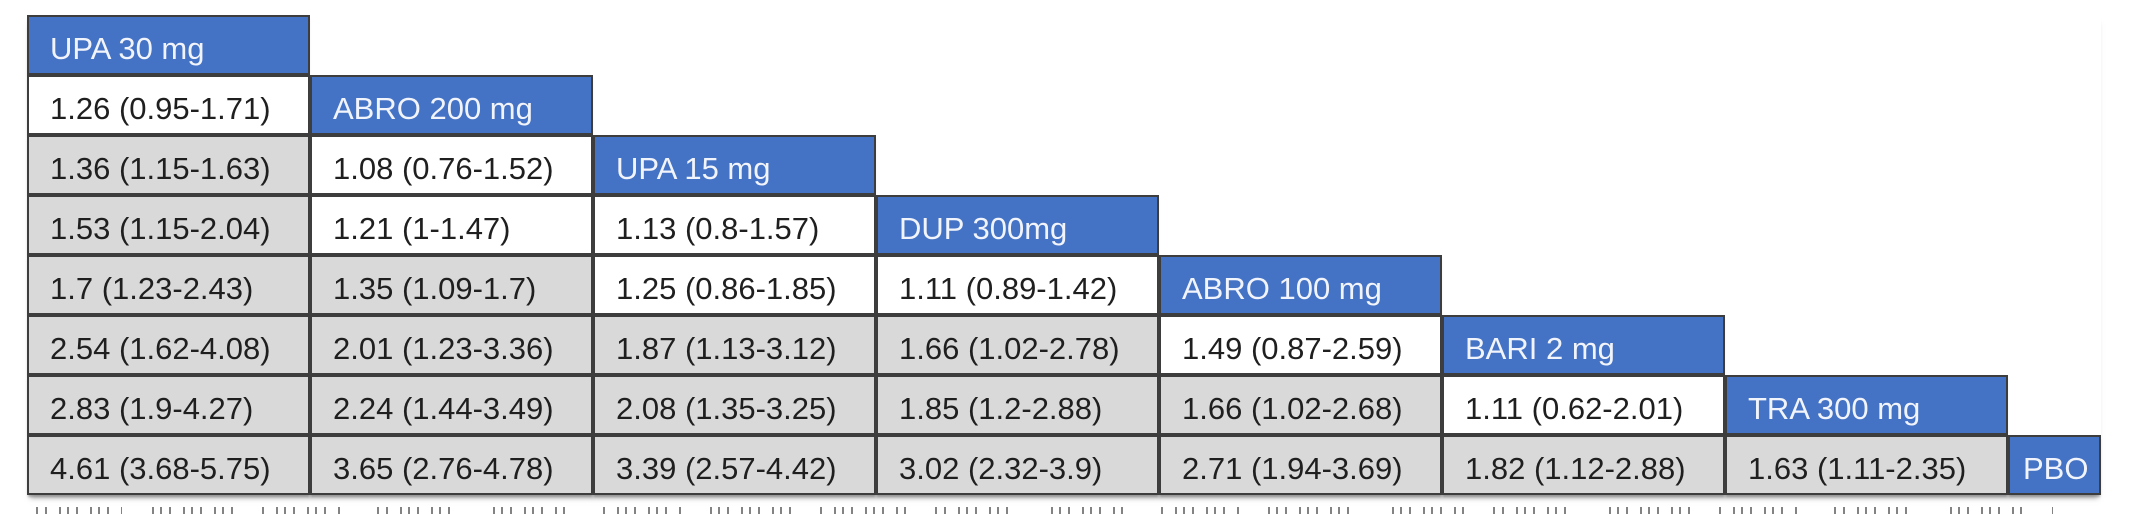  I want to click on comparison-cell: 2.24 (1.44-3.49), so click(451, 405).